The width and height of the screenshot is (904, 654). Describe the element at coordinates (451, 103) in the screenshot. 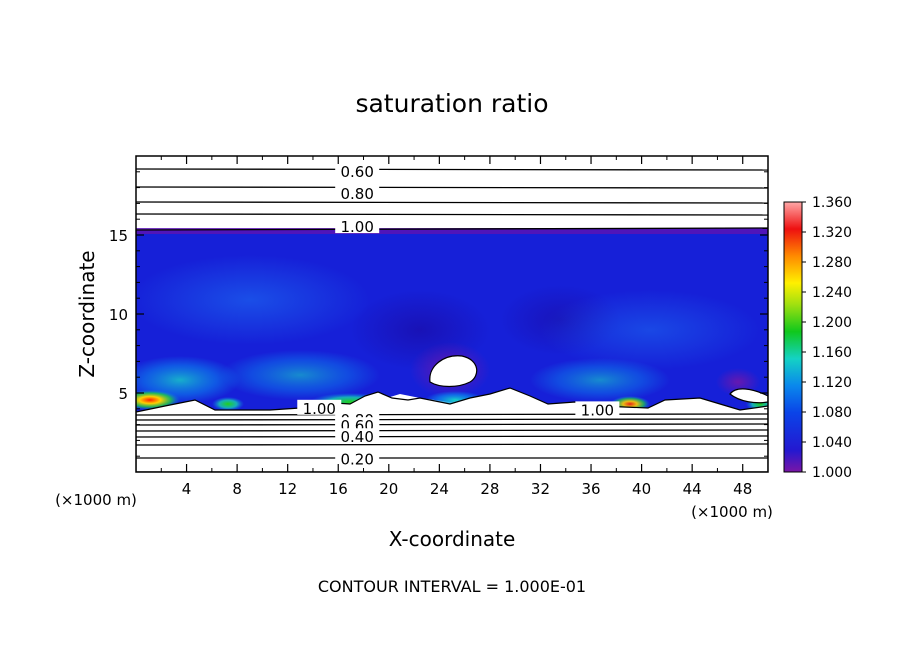

I see `chart-title: saturation ratio` at that location.